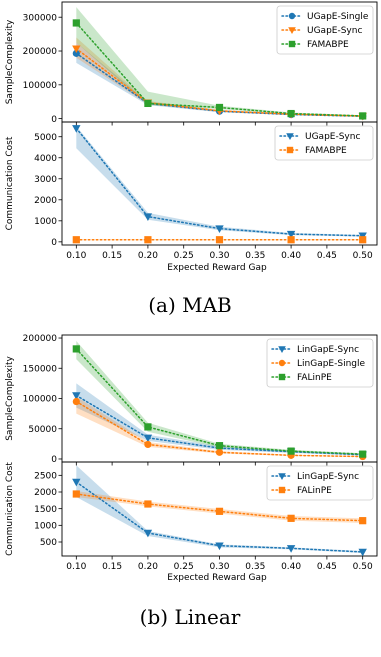  Describe the element at coordinates (40, 339) in the screenshot. I see `y-tick-label: 200000` at that location.